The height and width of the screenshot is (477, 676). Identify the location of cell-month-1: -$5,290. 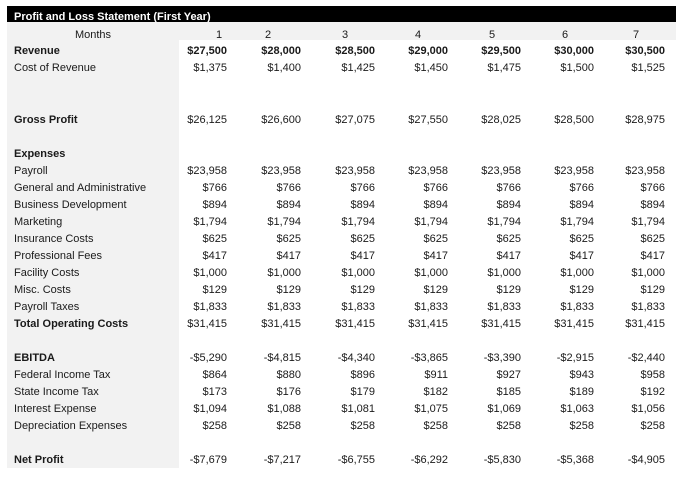
(208, 358).